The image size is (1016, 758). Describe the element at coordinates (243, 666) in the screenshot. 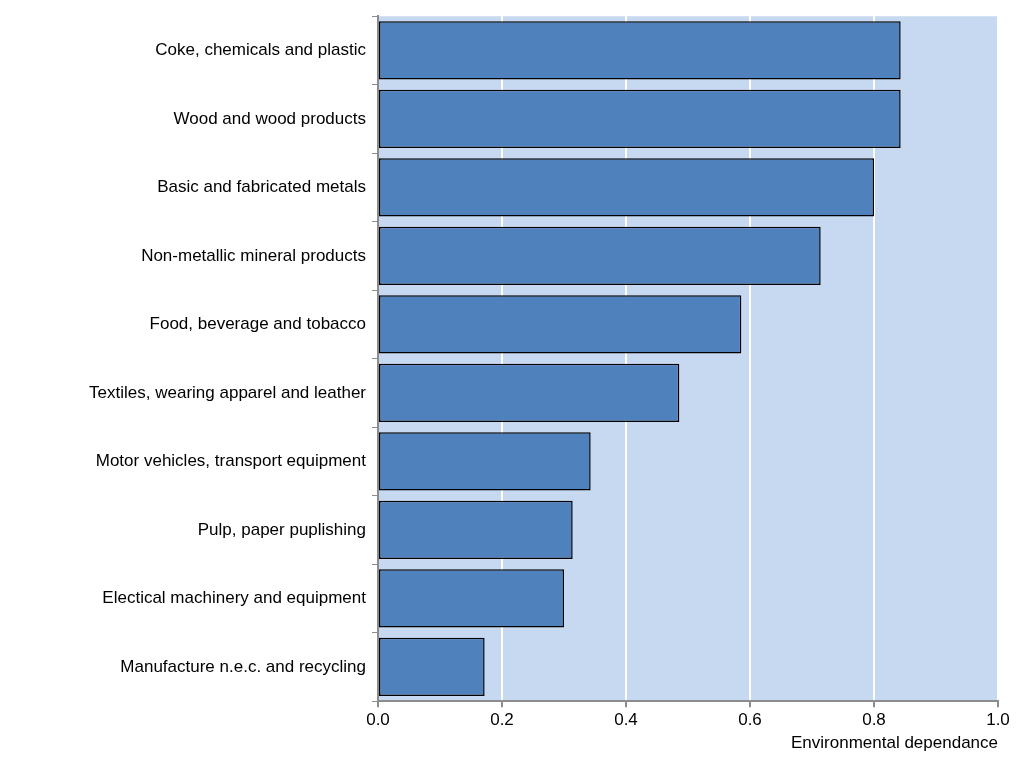

I see `y-tick-label: Manufacture n.e.c. and recycling` at that location.